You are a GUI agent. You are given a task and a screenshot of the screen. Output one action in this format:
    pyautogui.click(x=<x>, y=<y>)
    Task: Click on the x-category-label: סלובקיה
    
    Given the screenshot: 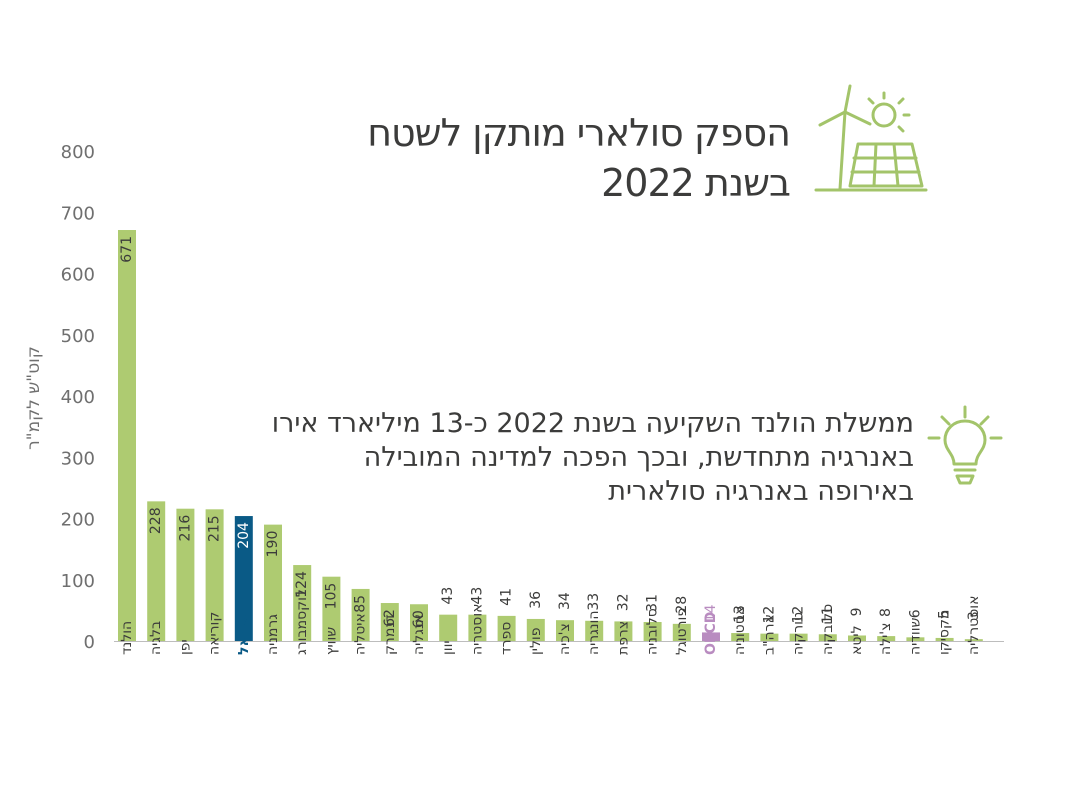 What is the action you would take?
    pyautogui.click(x=828, y=629)
    